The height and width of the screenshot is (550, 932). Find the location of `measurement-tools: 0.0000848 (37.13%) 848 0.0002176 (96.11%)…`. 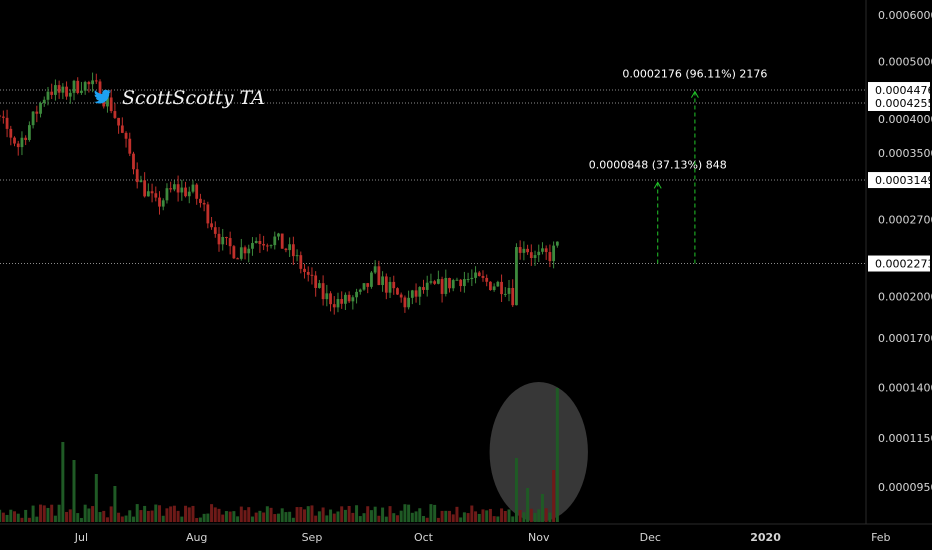

measurement-tools: 0.0000848 (37.13%) 848 0.0002176 (96.11%)… is located at coordinates (678, 166).